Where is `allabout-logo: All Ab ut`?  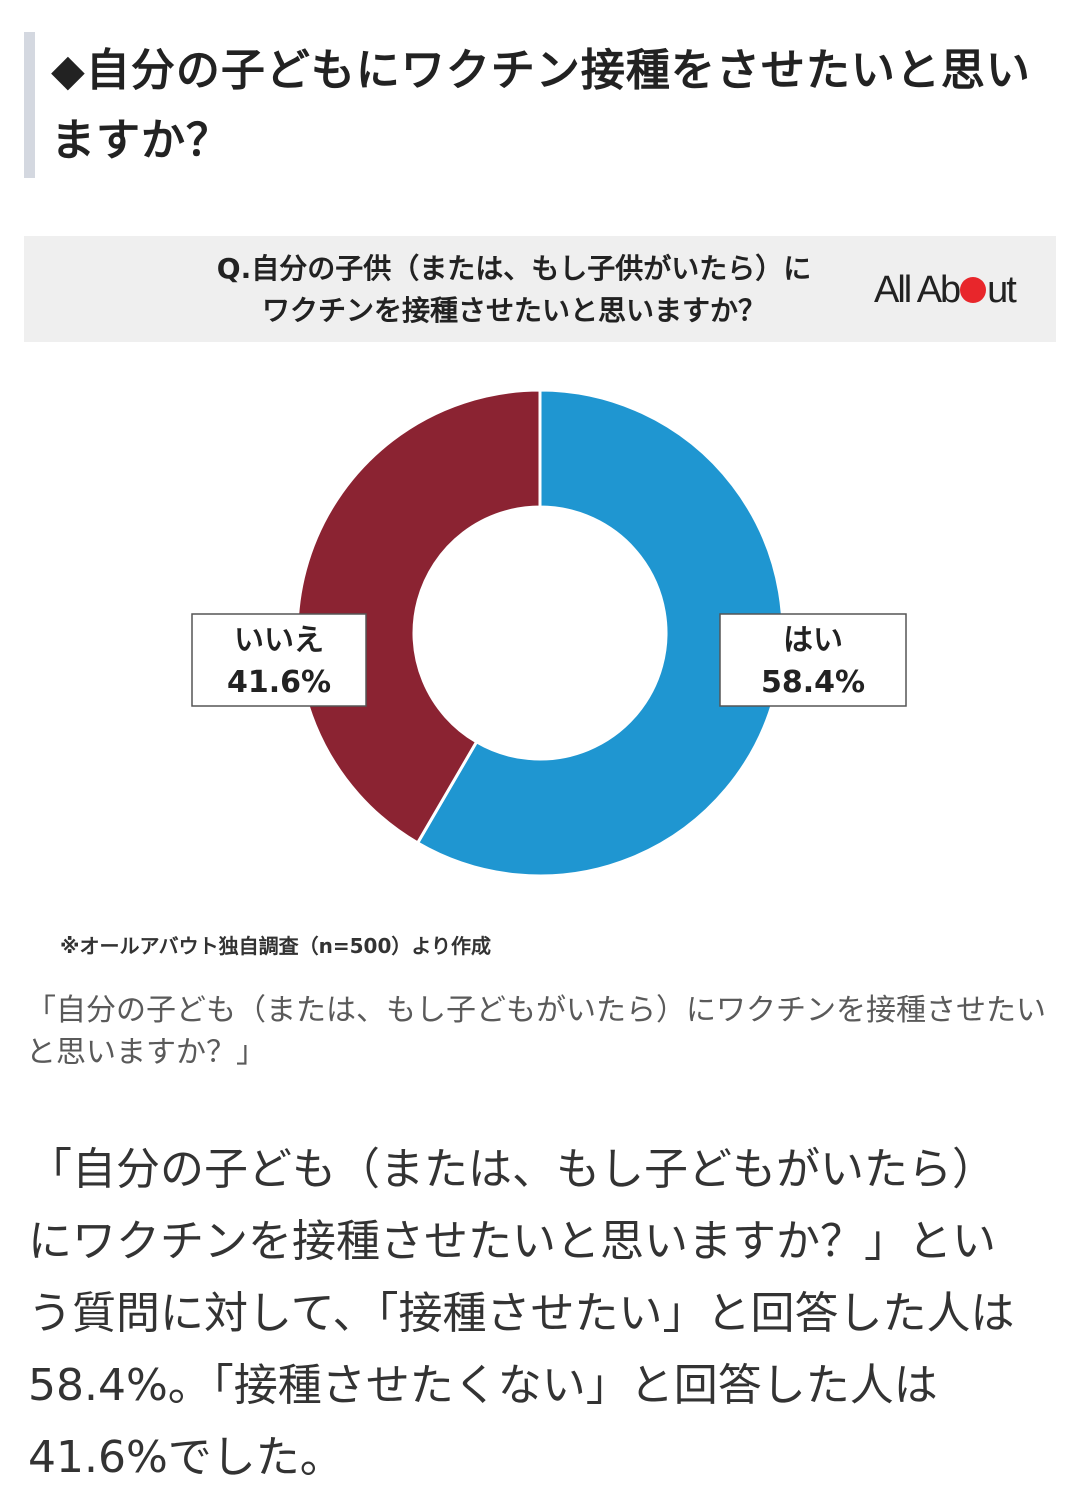
allabout-logo: All Ab ut is located at coordinates (945, 290).